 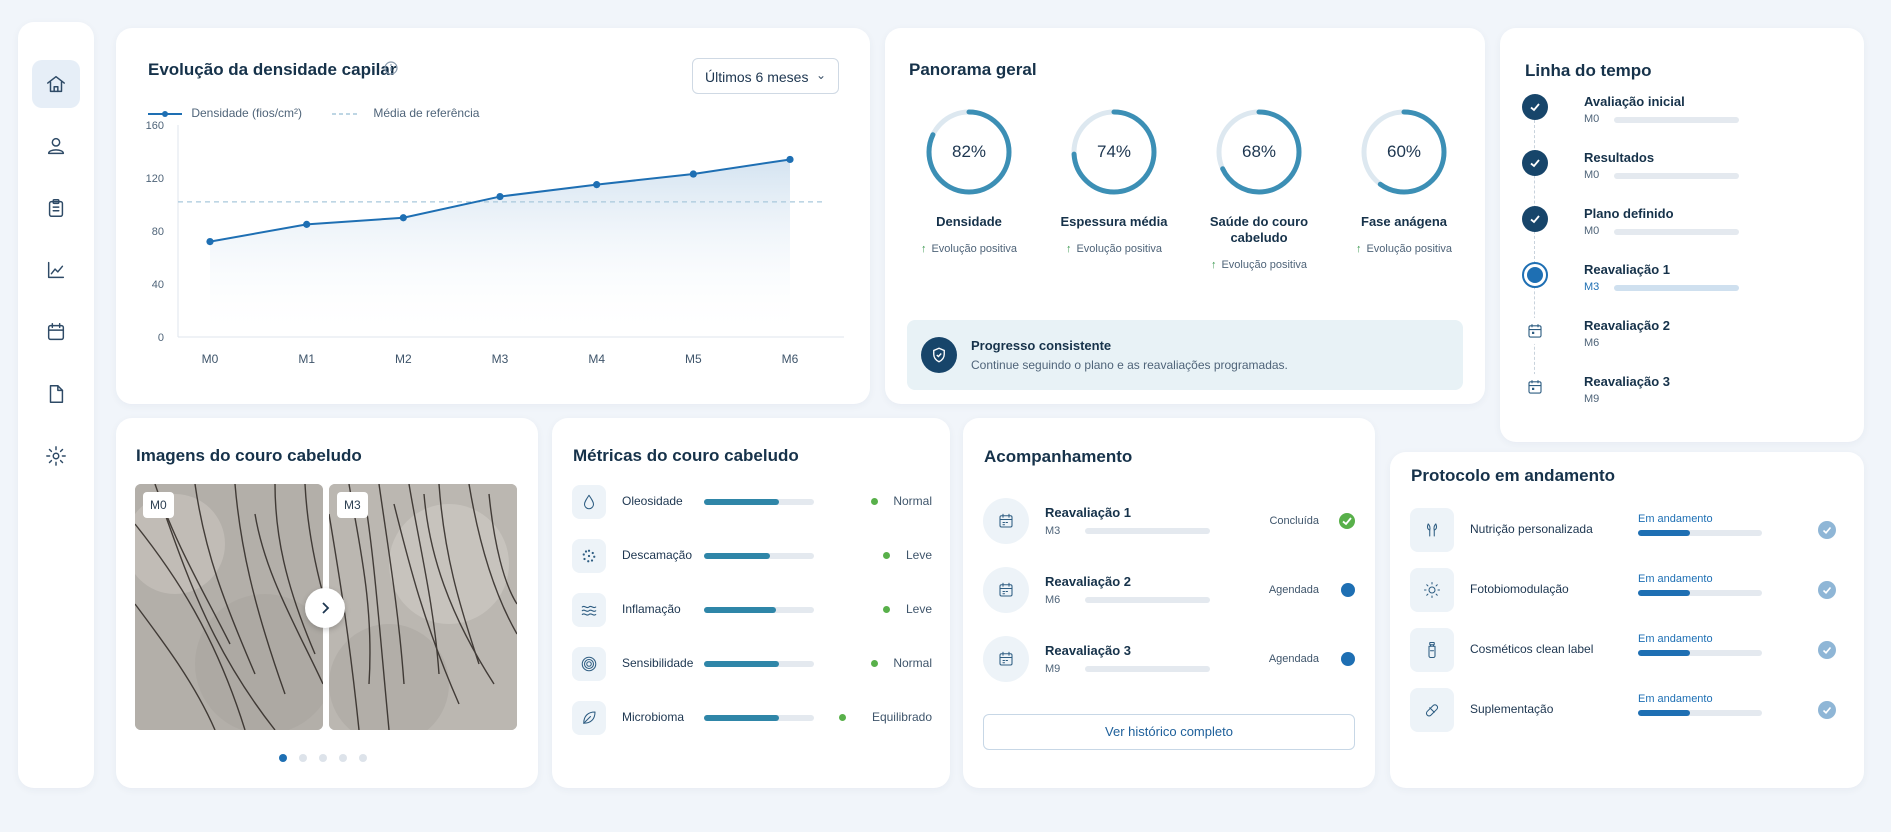 What do you see at coordinates (1169, 590) in the screenshot?
I see `followup-row: Reavaliação 2 M6 Agendada` at bounding box center [1169, 590].